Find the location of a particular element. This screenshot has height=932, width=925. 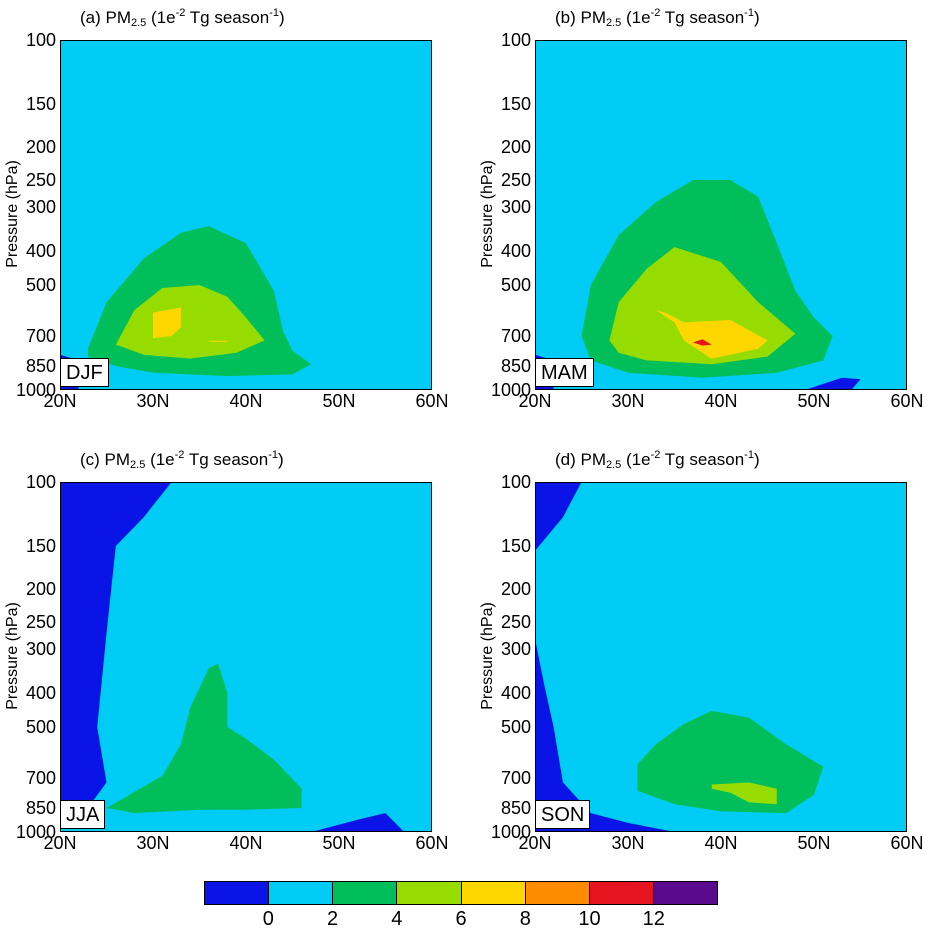

colorbar-tick-label: 0 is located at coordinates (268, 919).